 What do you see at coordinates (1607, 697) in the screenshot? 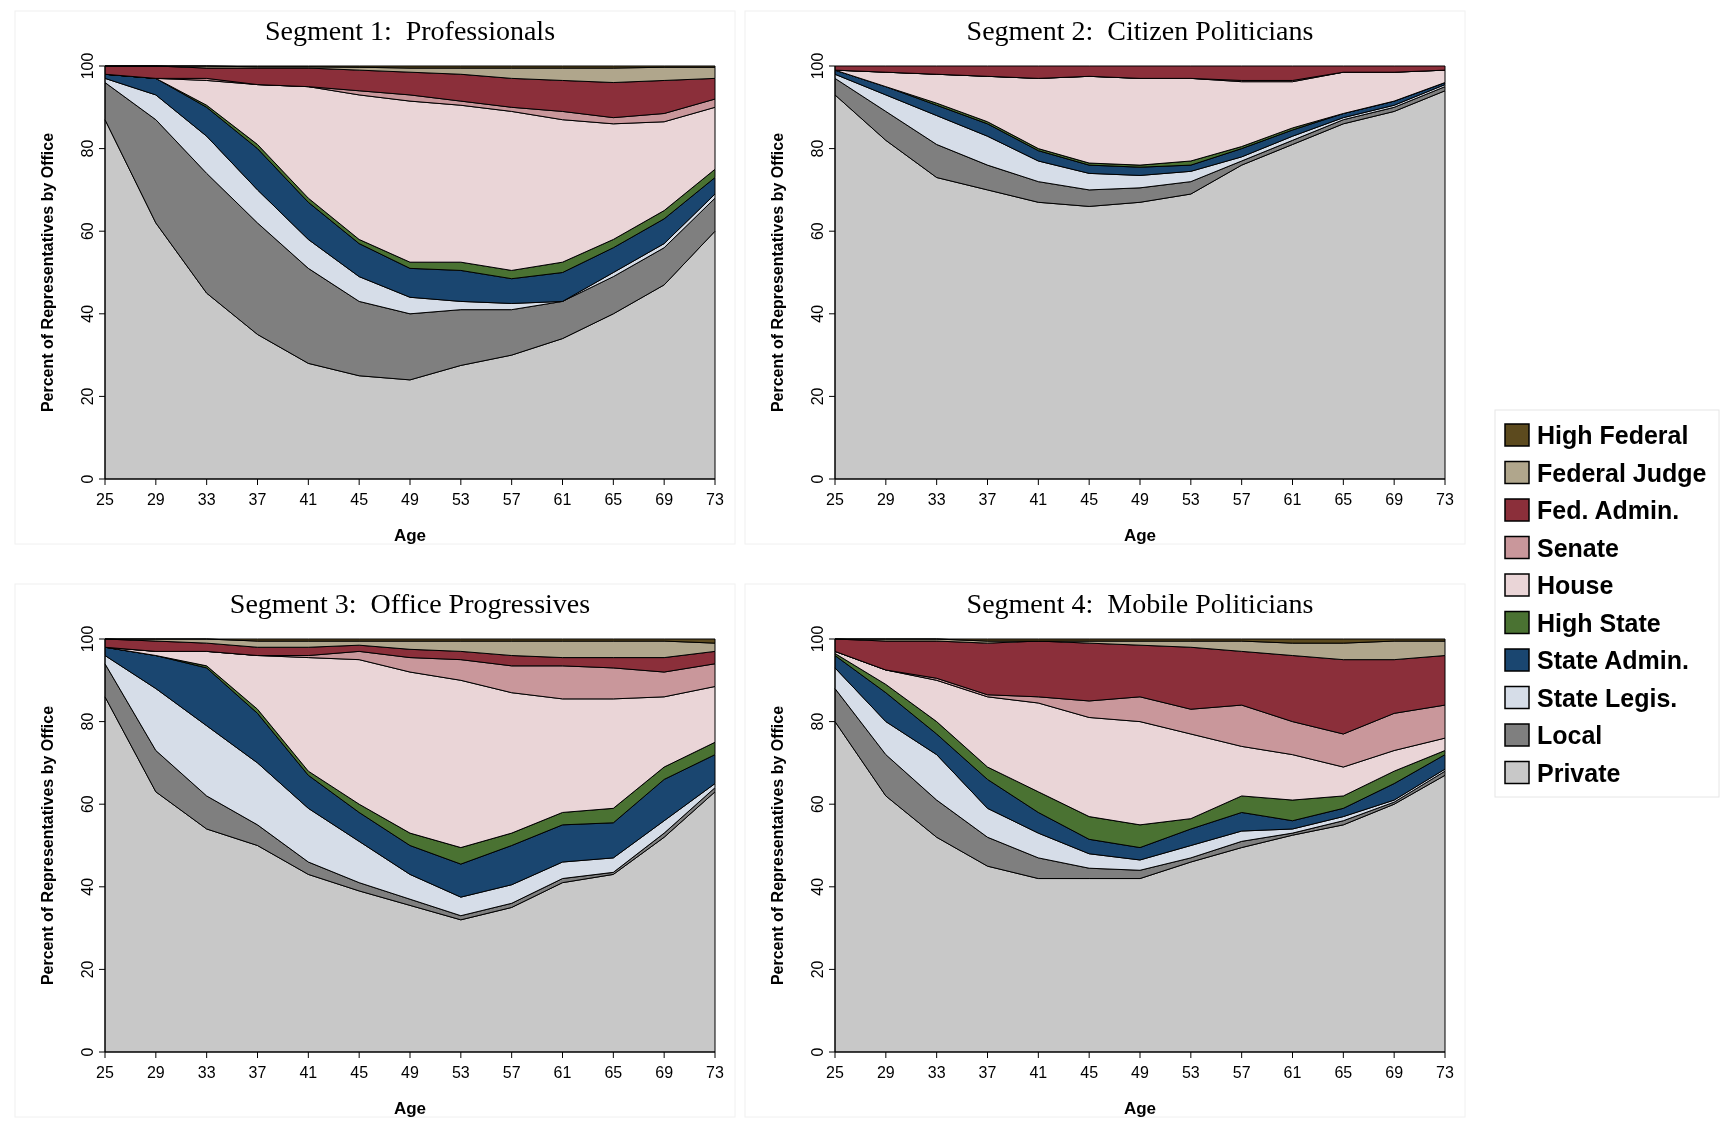
I see `legend-label: State Legis.` at bounding box center [1607, 697].